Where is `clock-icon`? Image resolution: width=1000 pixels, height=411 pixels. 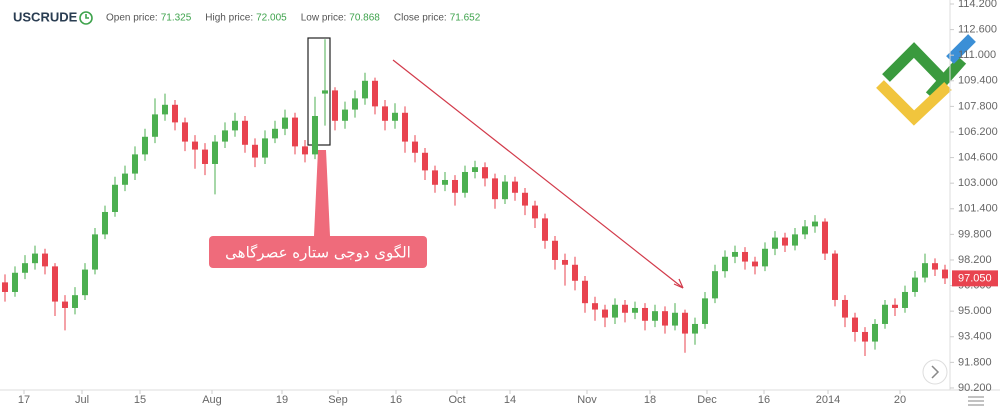
clock-icon is located at coordinates (86, 18).